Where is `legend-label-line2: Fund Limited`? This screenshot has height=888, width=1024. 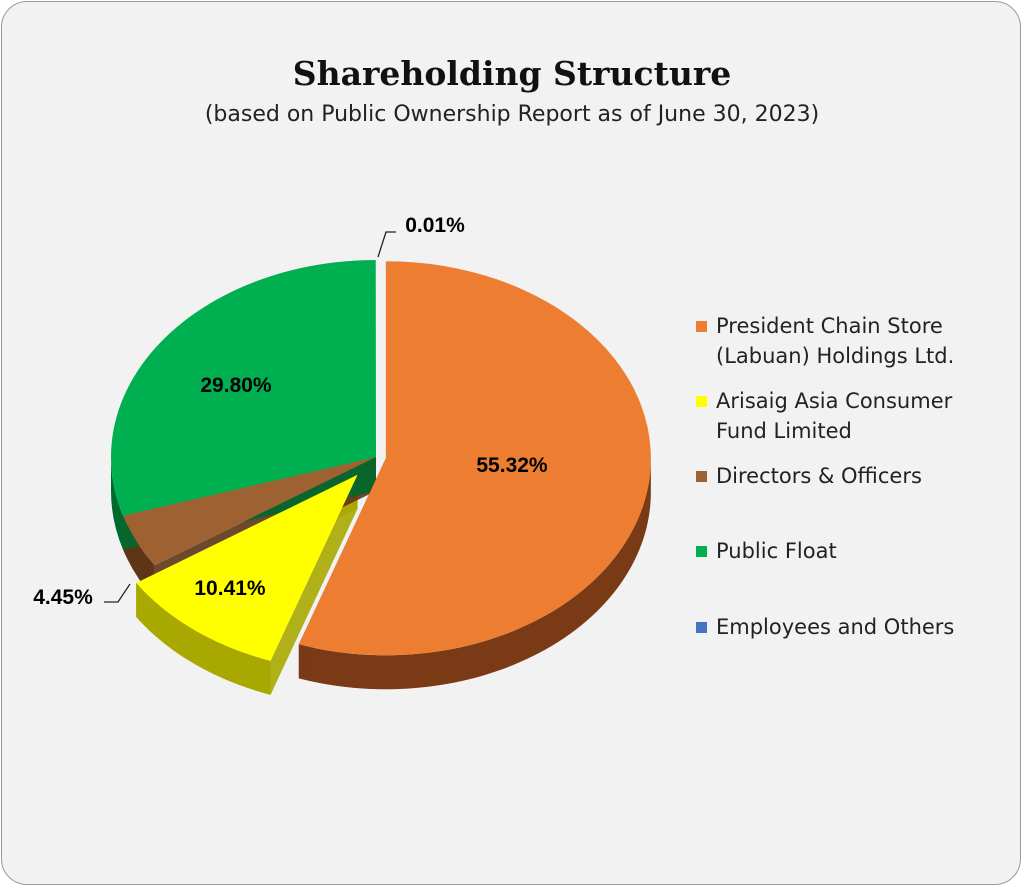 legend-label-line2: Fund Limited is located at coordinates (784, 431).